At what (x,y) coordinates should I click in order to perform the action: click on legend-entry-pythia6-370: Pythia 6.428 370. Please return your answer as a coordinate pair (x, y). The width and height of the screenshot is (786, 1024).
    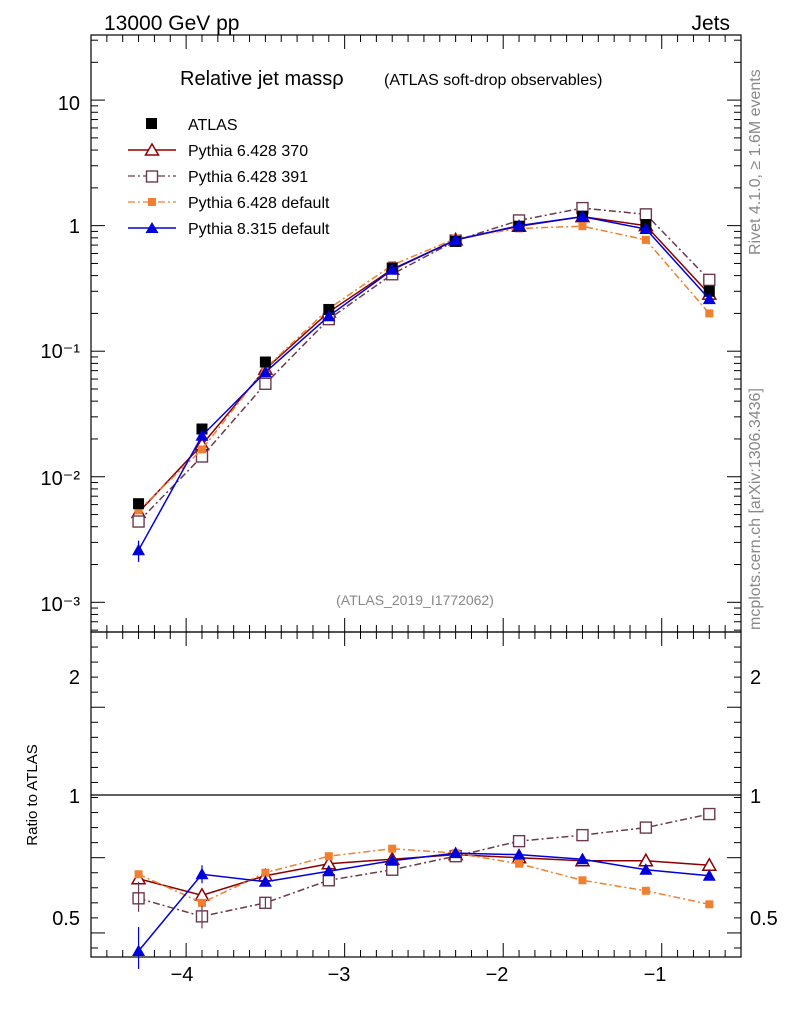
    Looking at the image, I should click on (218, 151).